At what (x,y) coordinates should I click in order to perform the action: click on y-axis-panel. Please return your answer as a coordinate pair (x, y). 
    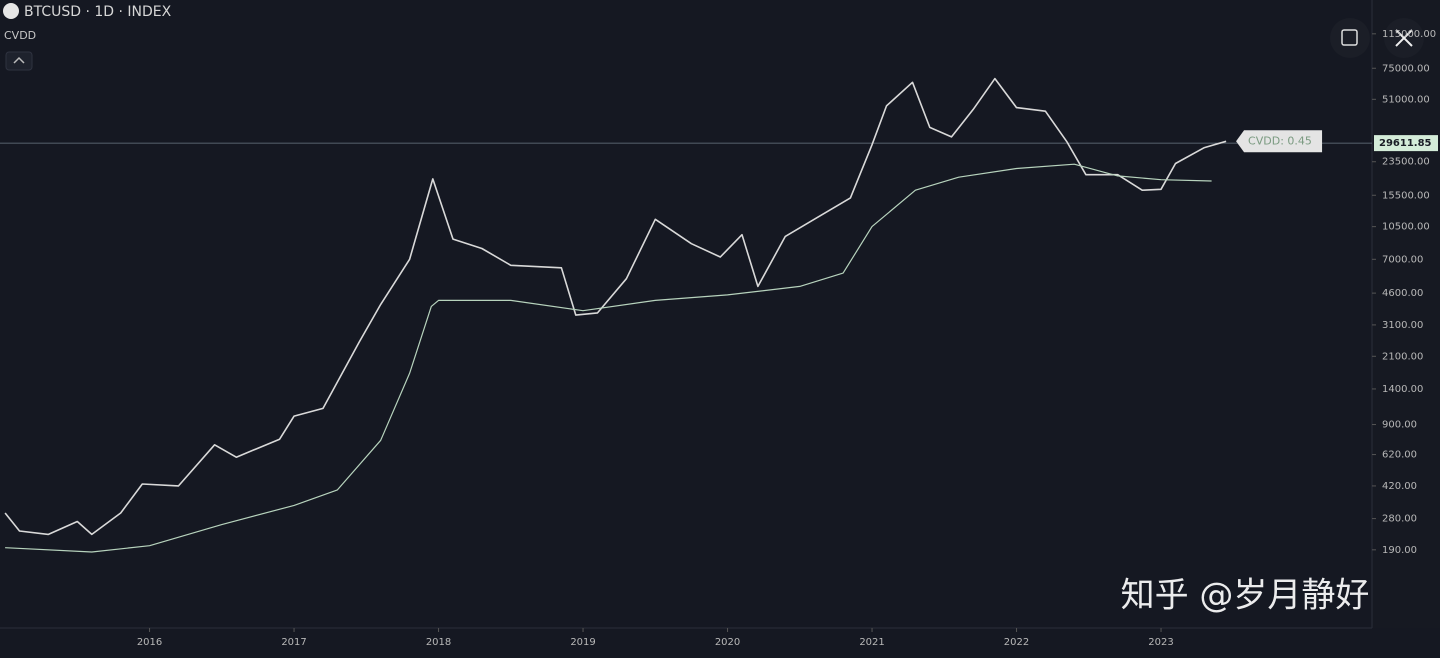
    Looking at the image, I should click on (1406, 314).